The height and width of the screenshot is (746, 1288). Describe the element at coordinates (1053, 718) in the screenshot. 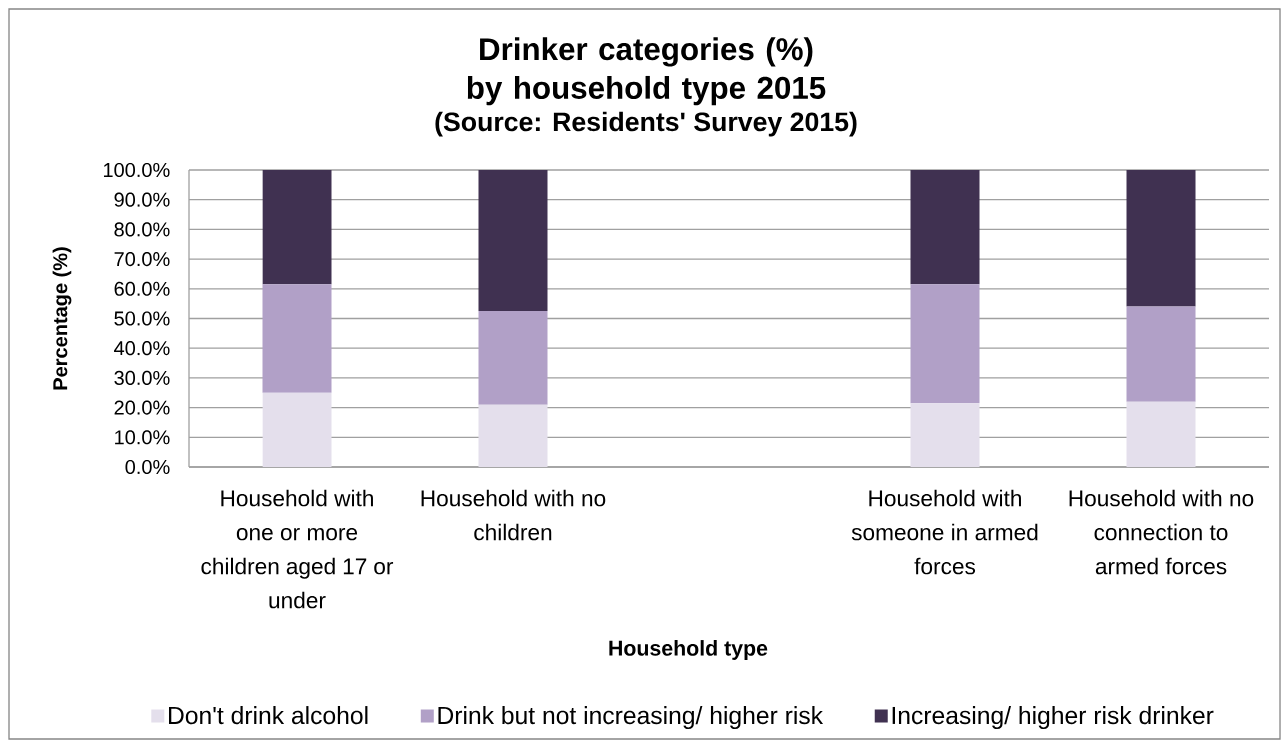

I see `legend-label: Increasing/ higher risk drinker` at that location.